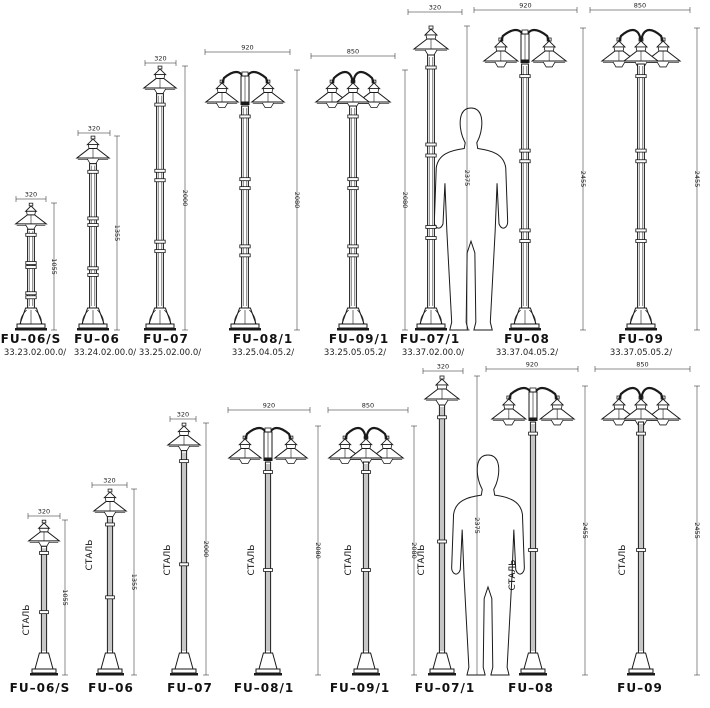 The image size is (710, 708). Describe the element at coordinates (263, 353) in the screenshot. I see `model-code: 33.25.04.05.2/` at that location.